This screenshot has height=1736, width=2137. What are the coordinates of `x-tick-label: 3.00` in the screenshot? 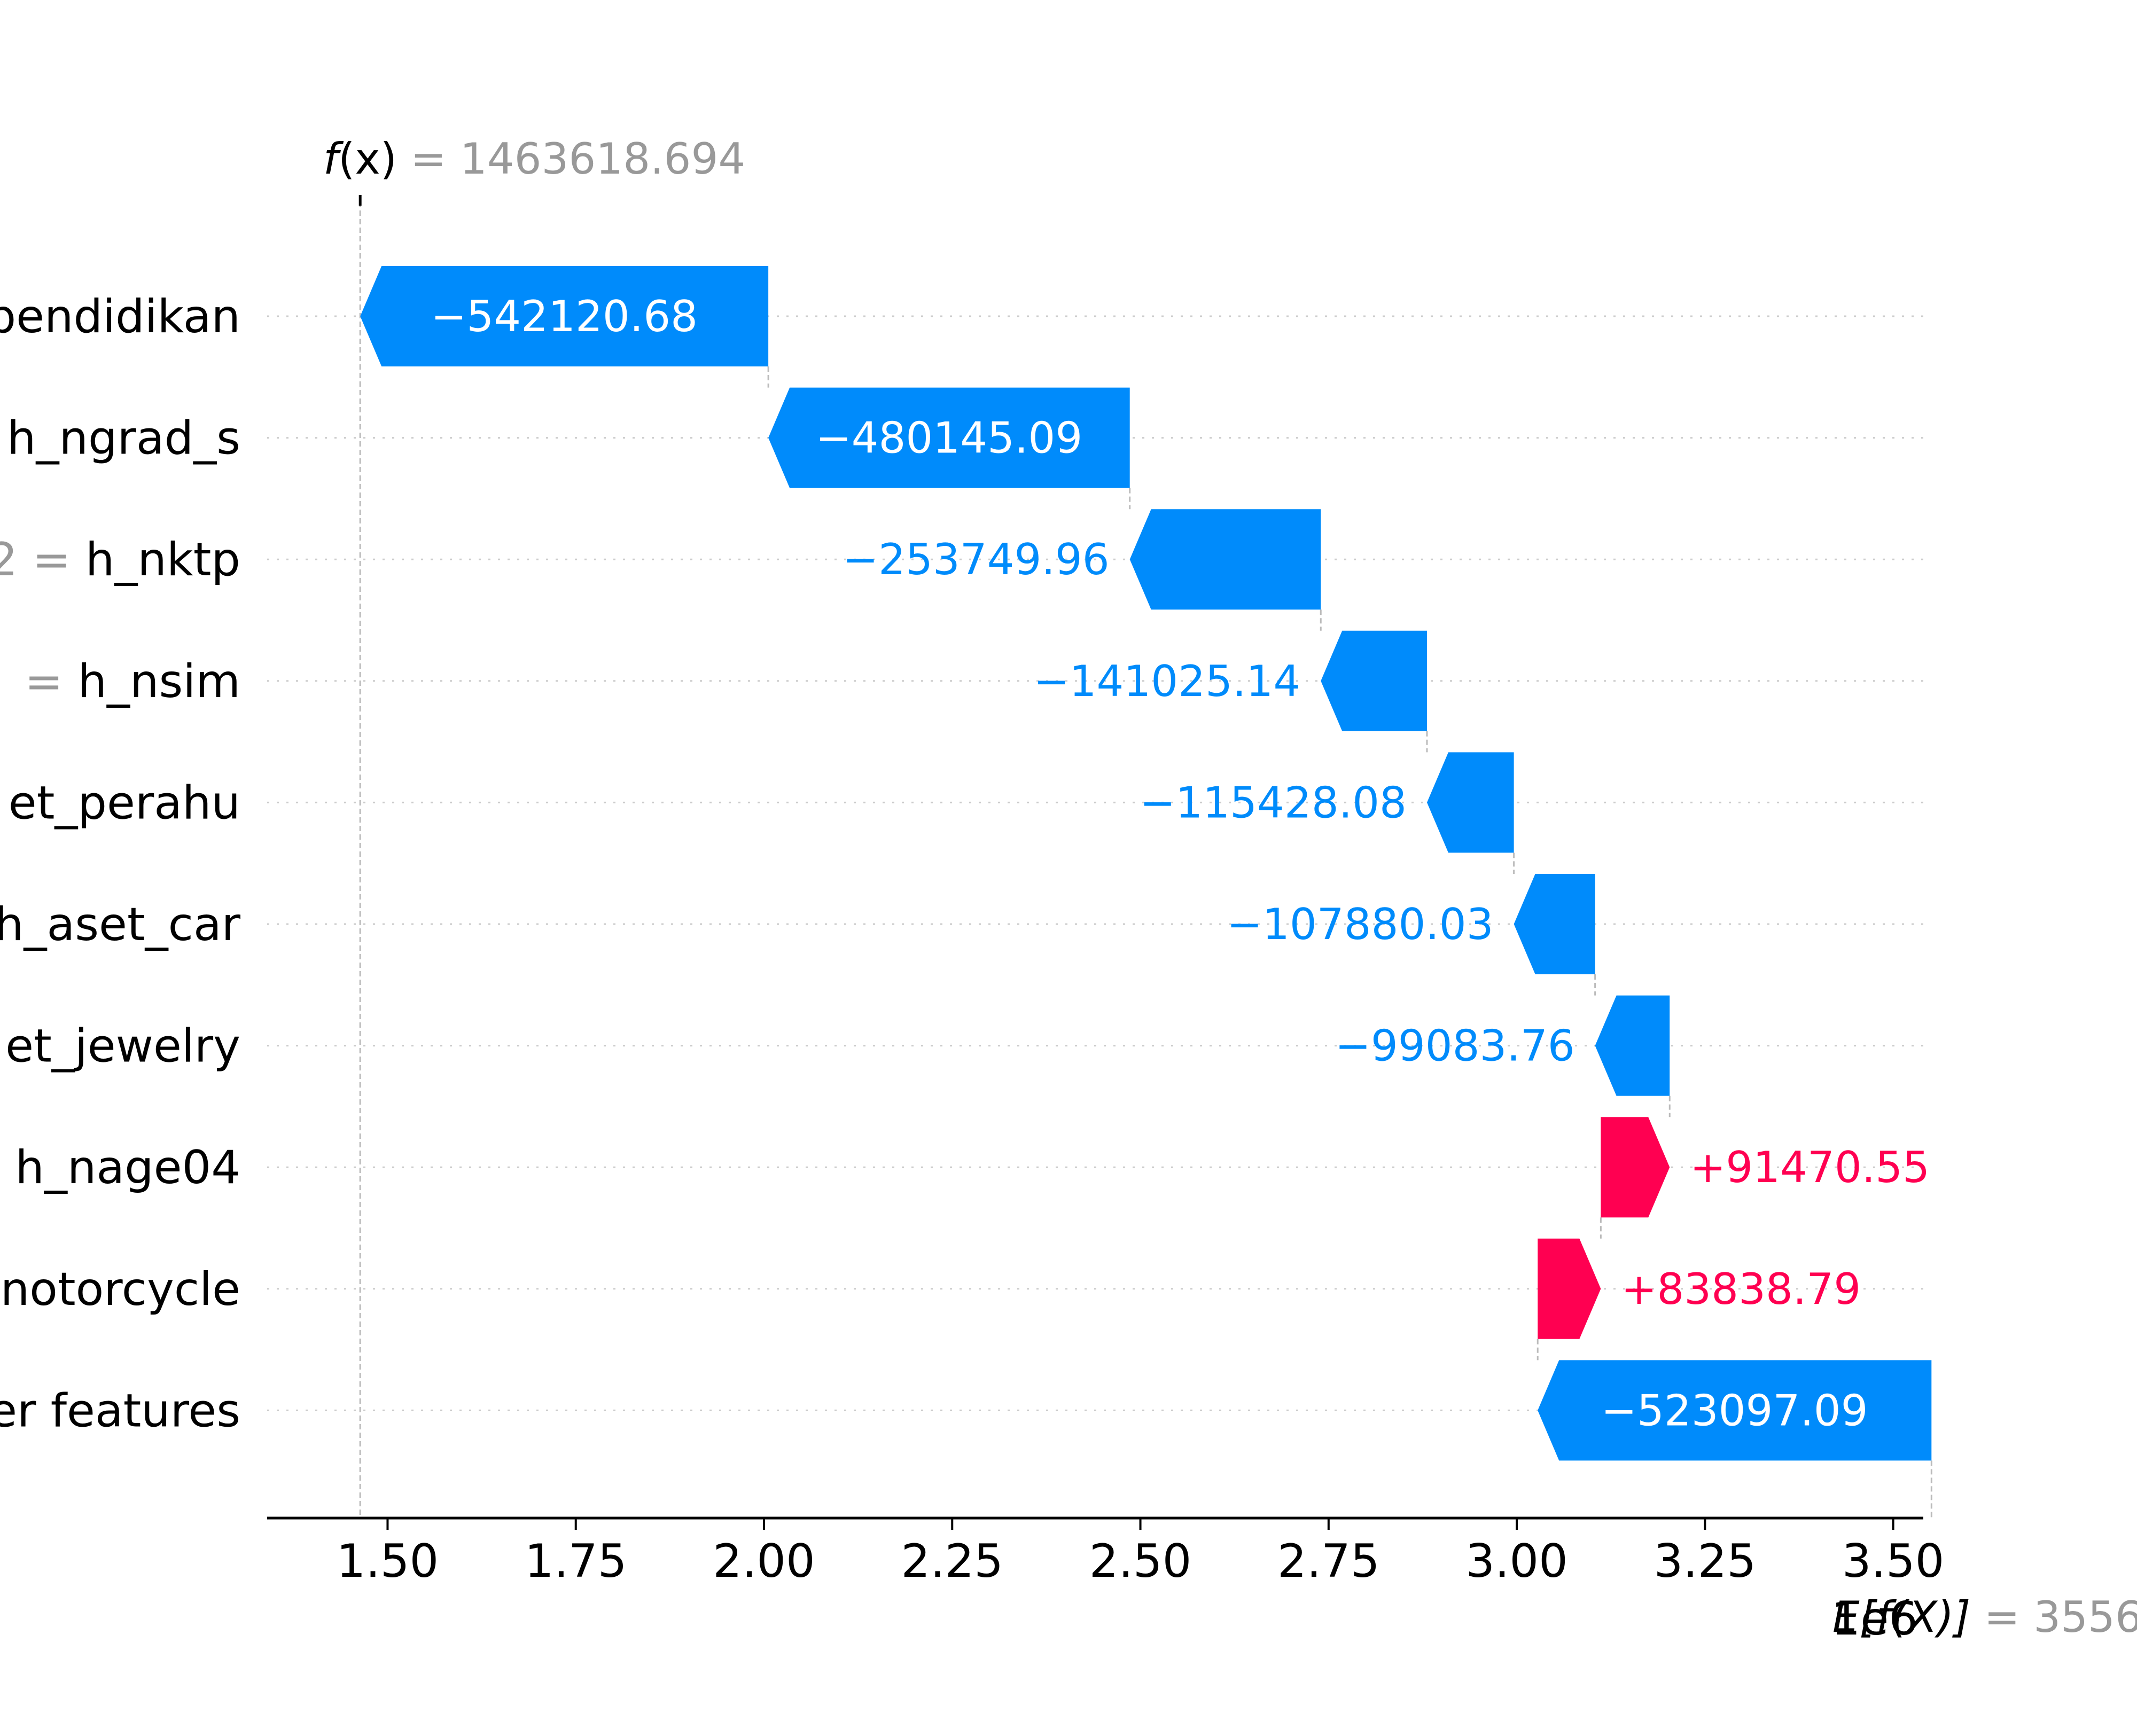 It's located at (1516, 1562).